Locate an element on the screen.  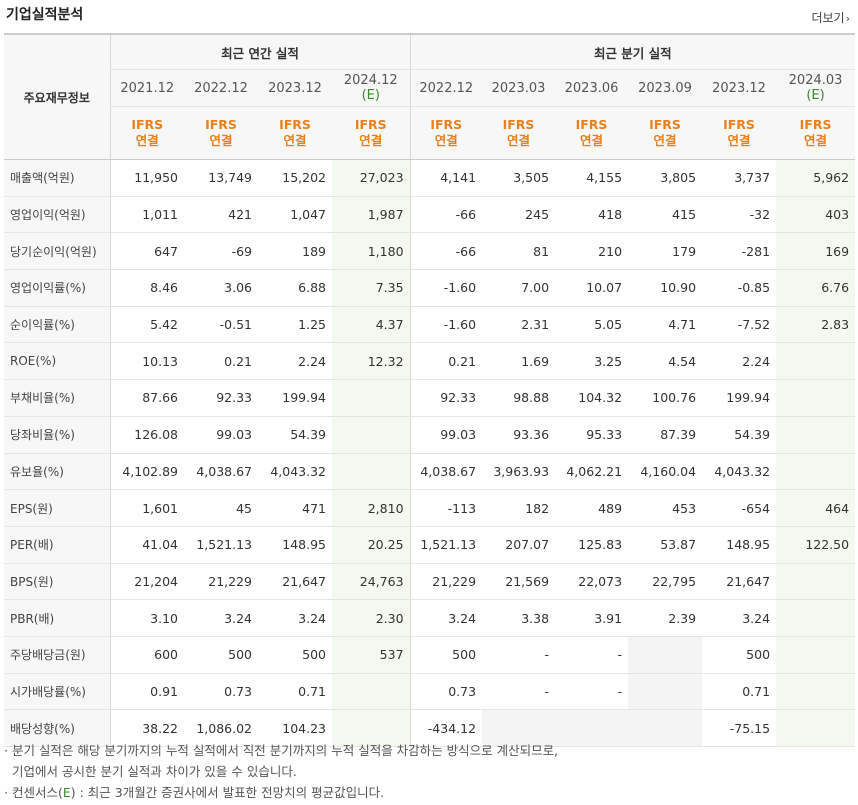
value-cell: 27,023 is located at coordinates (371, 178).